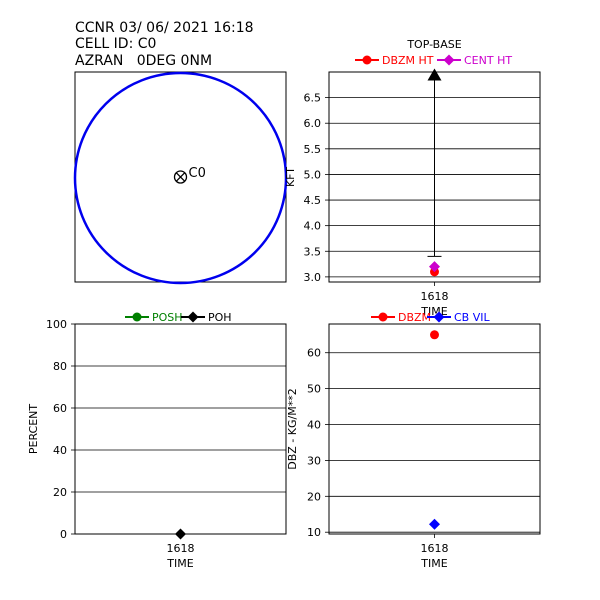 This screenshot has height=600, width=600. Describe the element at coordinates (434, 429) in the screenshot. I see `plot-frame-dbzm-vil` at that location.